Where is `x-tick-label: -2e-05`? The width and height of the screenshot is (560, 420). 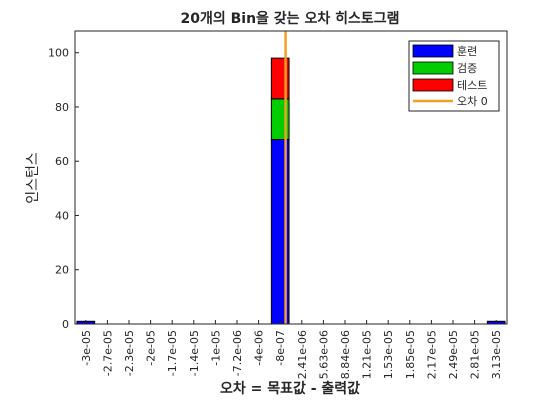 x-tick-label: -2e-05 is located at coordinates (151, 348).